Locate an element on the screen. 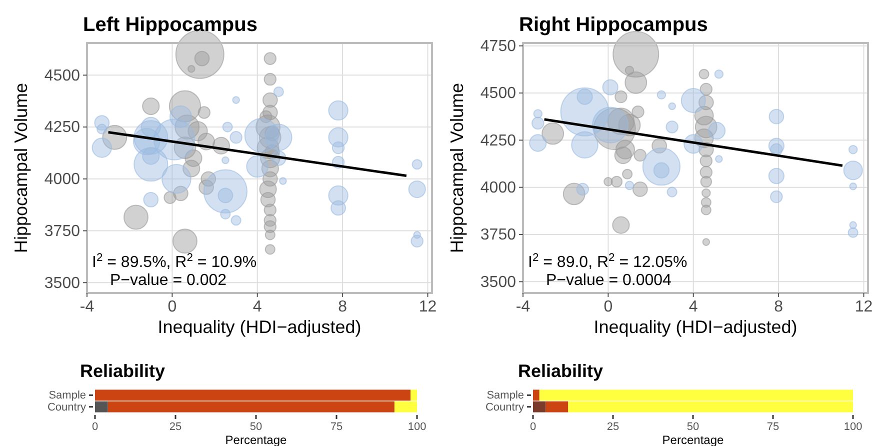 The width and height of the screenshot is (874, 446). annotation: P−value = 0.0004 is located at coordinates (609, 280).